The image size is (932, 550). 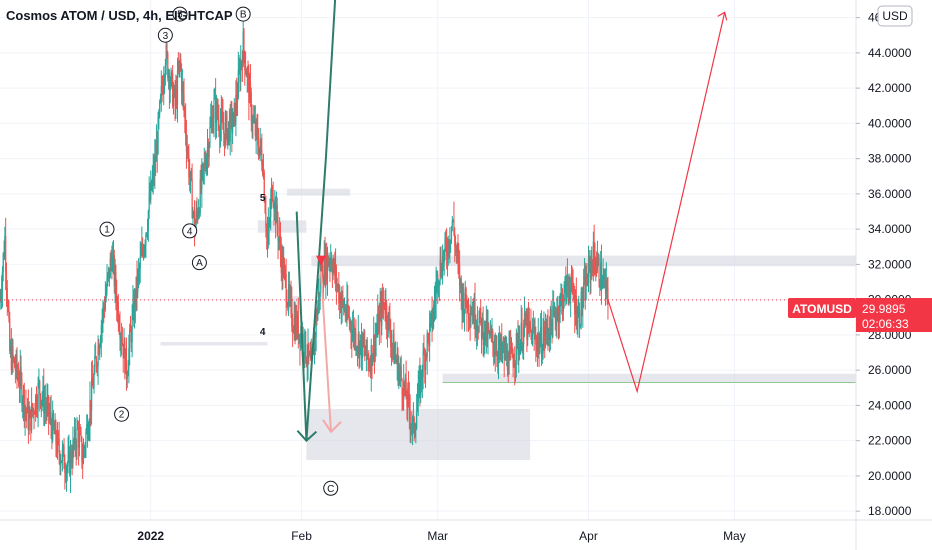 What do you see at coordinates (895, 16) in the screenshot?
I see `currency-button: USD` at bounding box center [895, 16].